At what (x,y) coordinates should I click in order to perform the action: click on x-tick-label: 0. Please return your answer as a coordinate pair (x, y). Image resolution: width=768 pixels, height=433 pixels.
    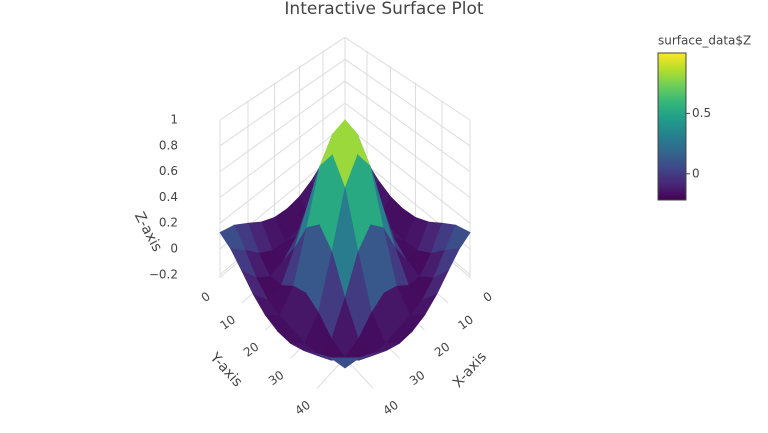
    Looking at the image, I should click on (488, 297).